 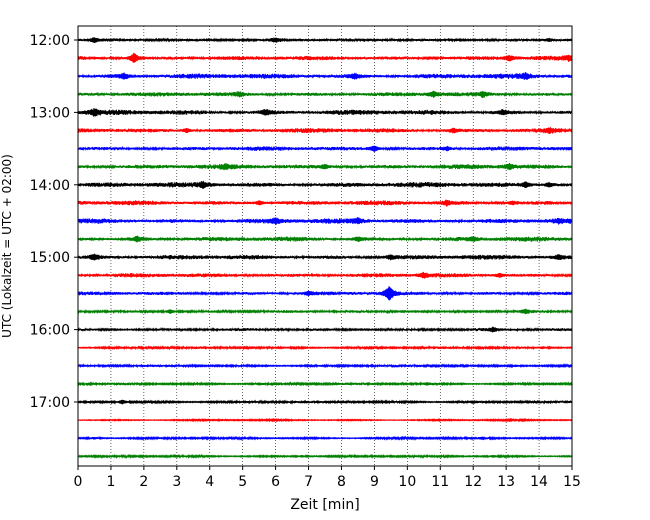 I want to click on x-tick-label: 2, so click(x=143, y=482).